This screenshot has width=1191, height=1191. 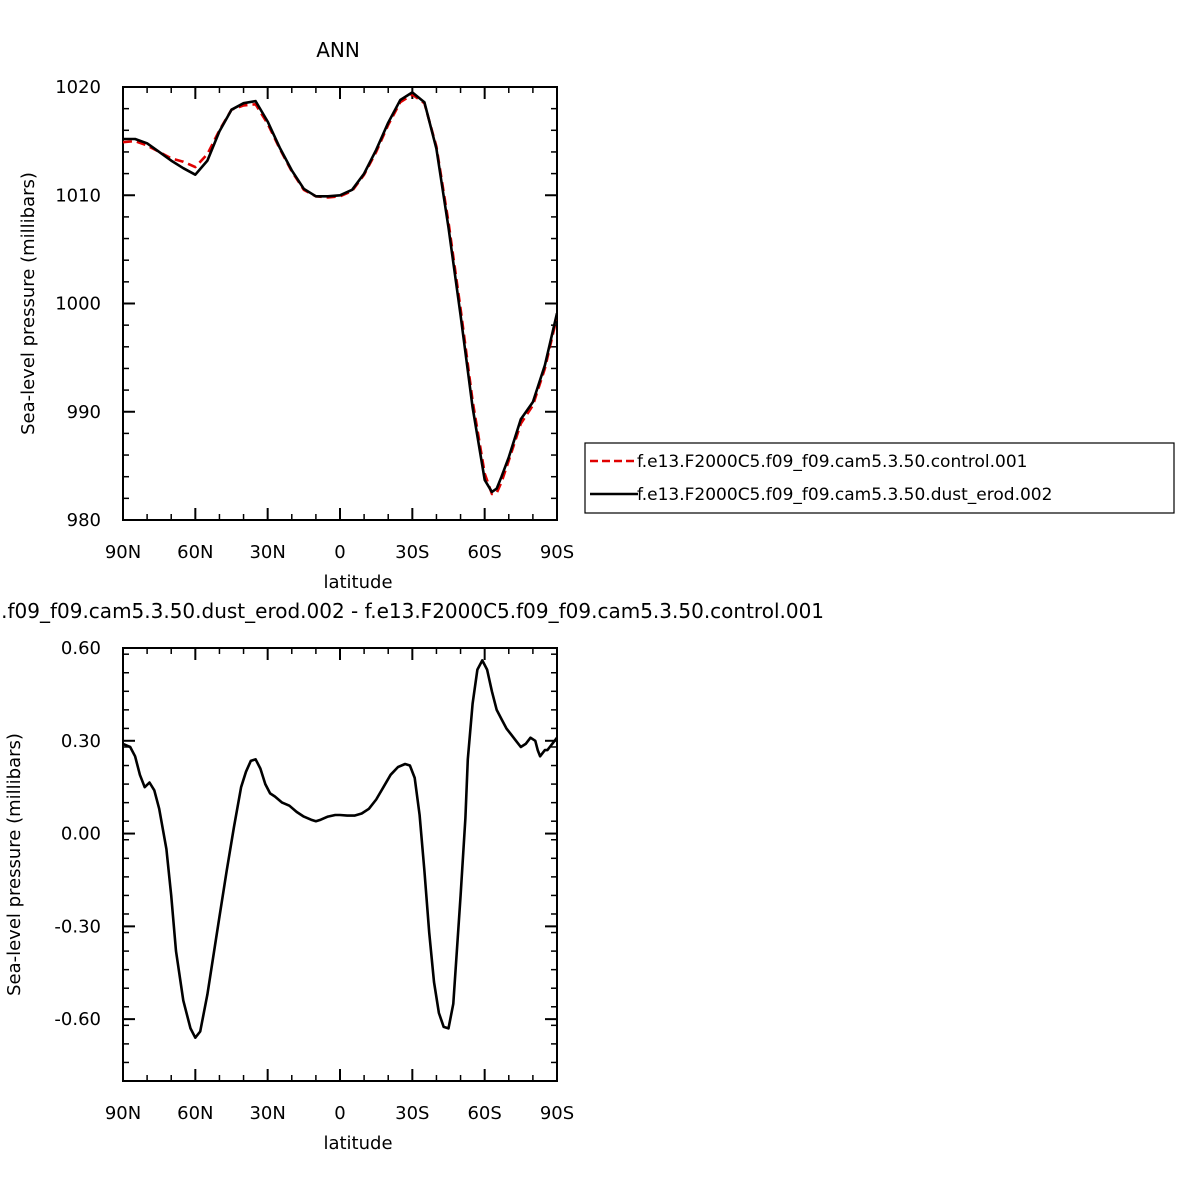 What do you see at coordinates (81, 648) in the screenshot?
I see `y-tick-label: 0.60` at bounding box center [81, 648].